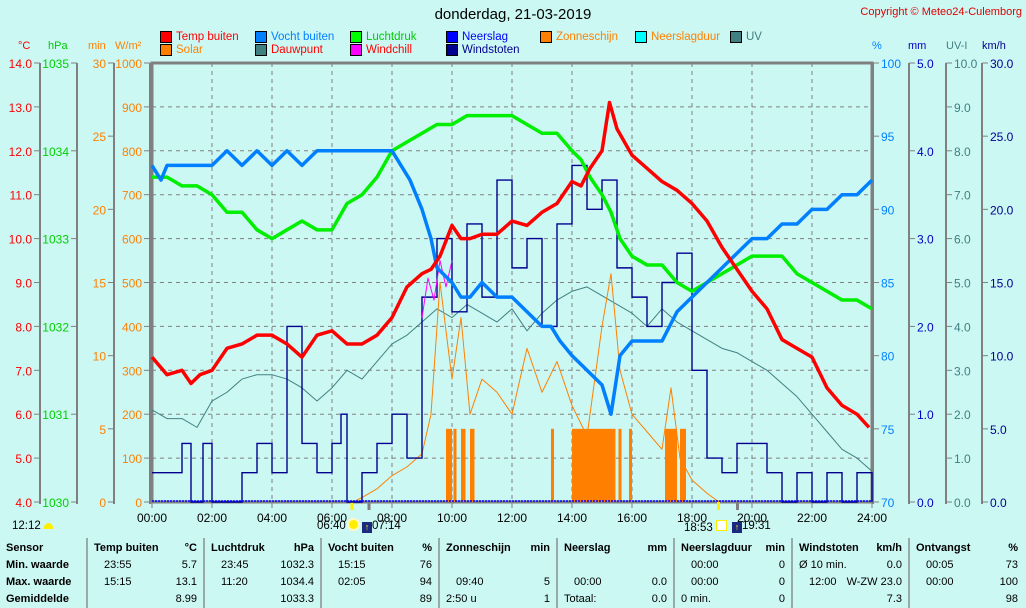 The image size is (1026, 608). Describe the element at coordinates (272, 518) in the screenshot. I see `time-tick-label: 04:00` at that location.